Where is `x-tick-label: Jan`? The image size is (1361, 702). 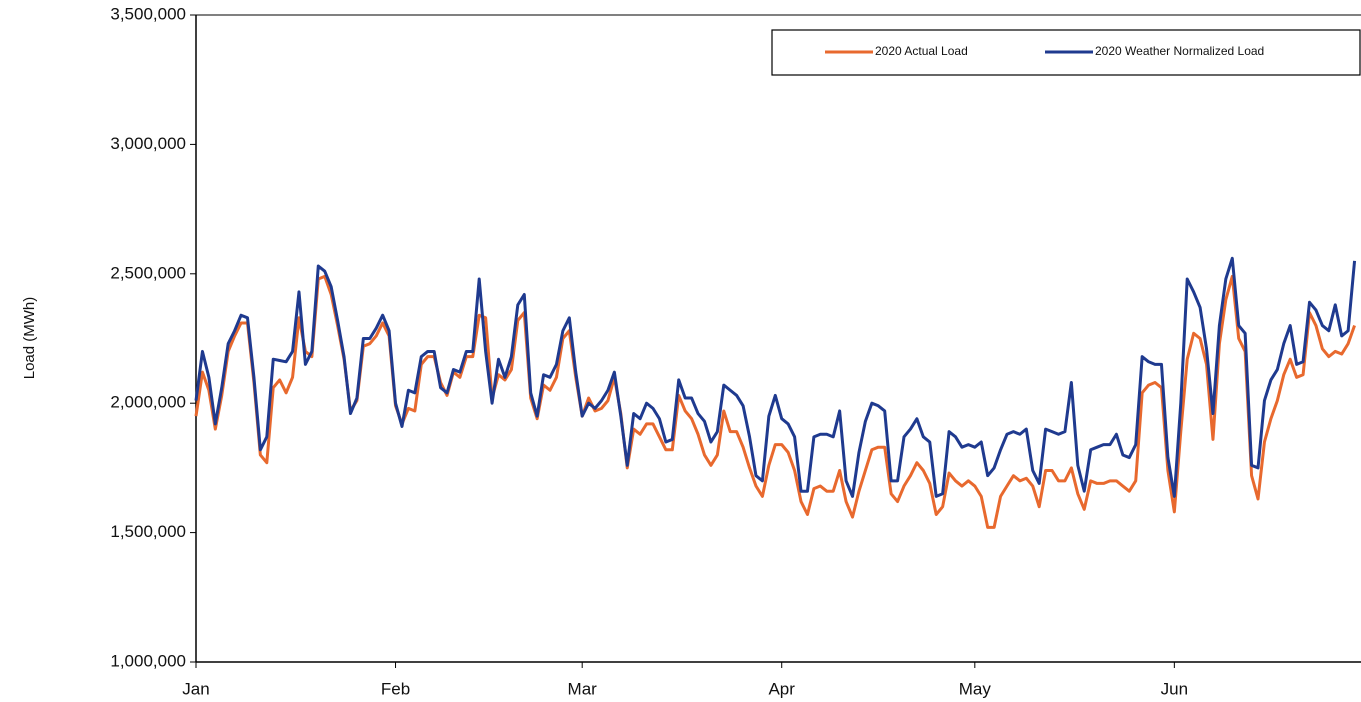
x-tick-label: Jan is located at coordinates (195, 688).